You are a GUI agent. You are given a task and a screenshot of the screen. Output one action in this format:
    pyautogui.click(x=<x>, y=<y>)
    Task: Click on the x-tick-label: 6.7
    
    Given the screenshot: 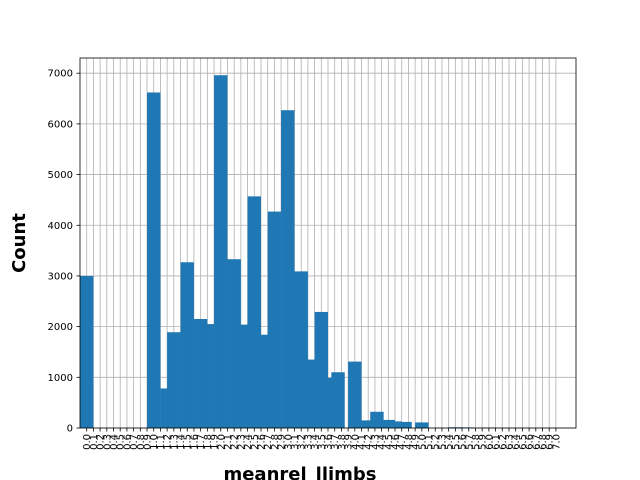 What is the action you would take?
    pyautogui.click(x=536, y=442)
    